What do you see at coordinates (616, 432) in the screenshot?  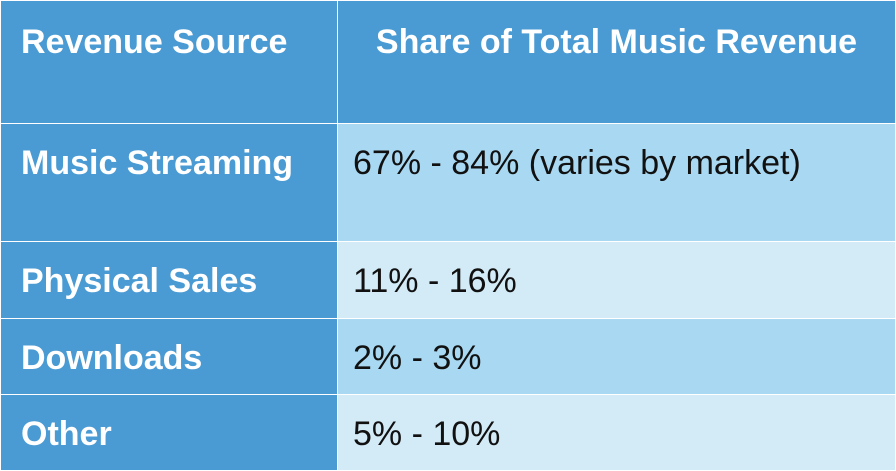 I see `share-cell: 5% - 10%` at bounding box center [616, 432].